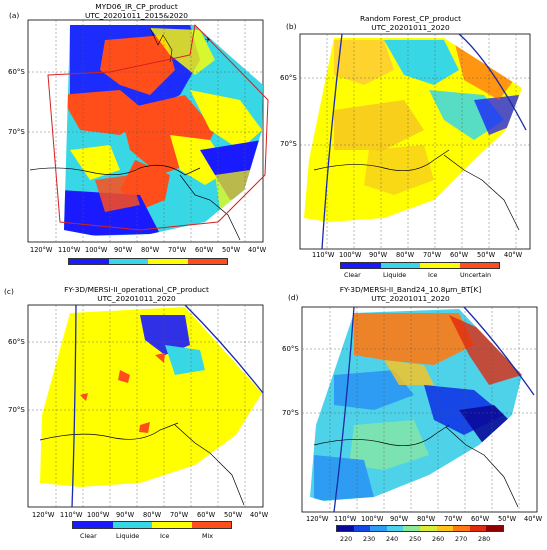 This screenshot has width=547, height=550. Describe the element at coordinates (332, 141) in the screenshot. I see `panel-b-swath-edge-left` at that location.